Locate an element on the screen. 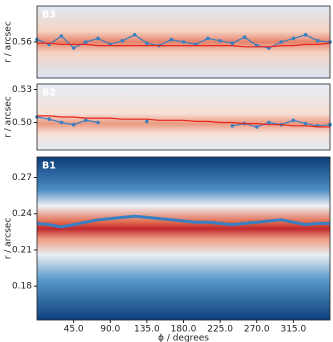 Image resolution: width=333 pixels, height=342 pixels. x-tick-label: 270.0 is located at coordinates (257, 330).